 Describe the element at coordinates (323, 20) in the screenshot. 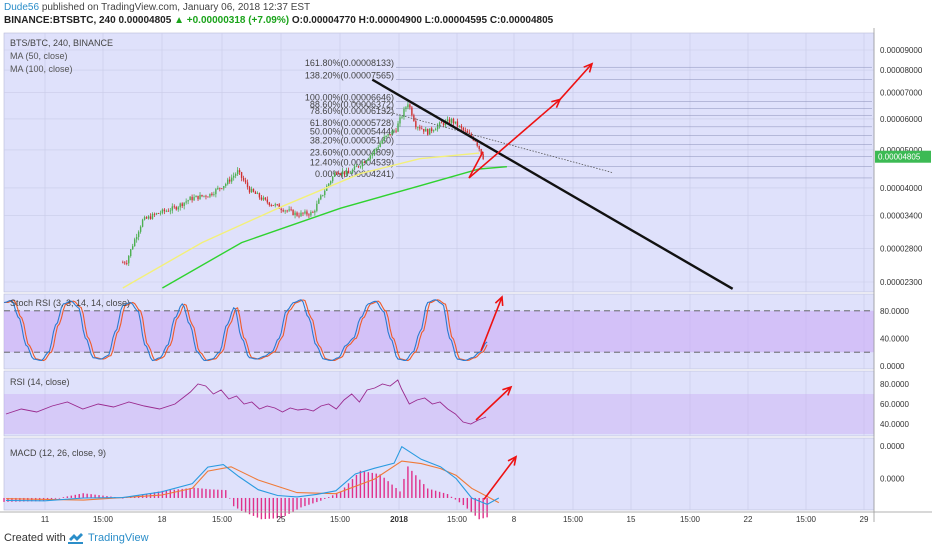

I see `open-value: O:0.00004770` at that location.